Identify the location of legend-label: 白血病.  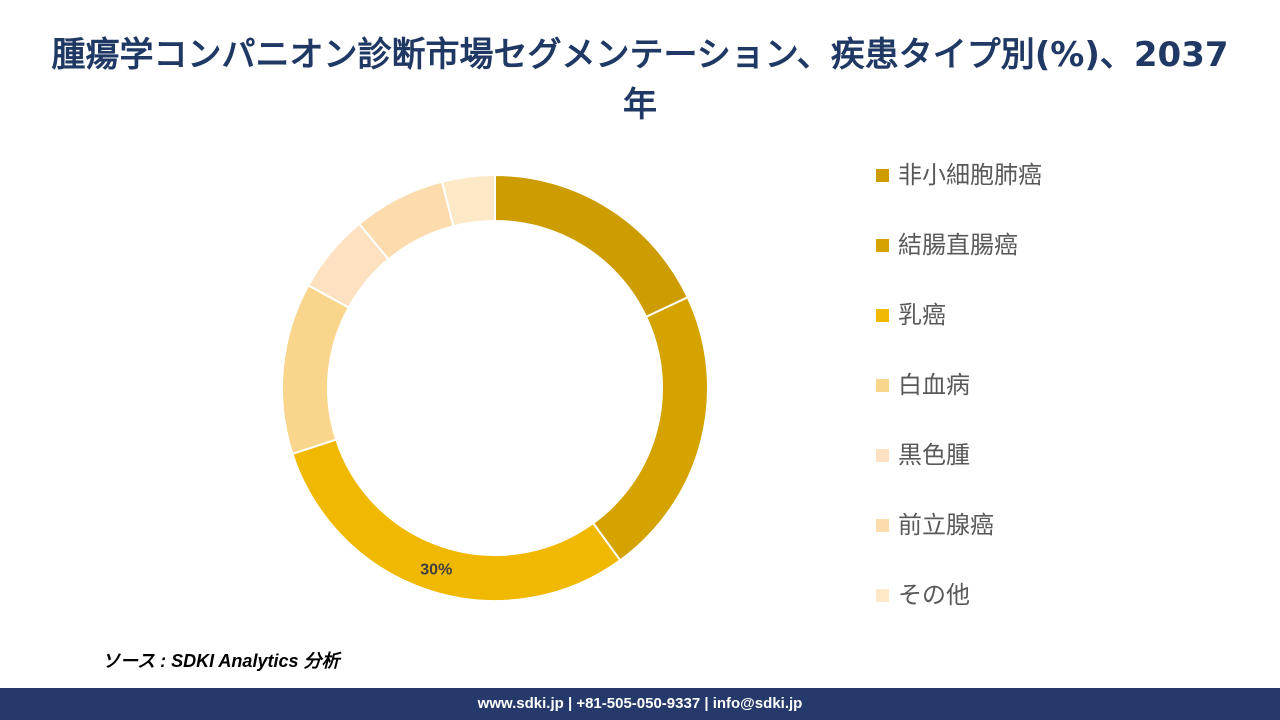
(934, 385).